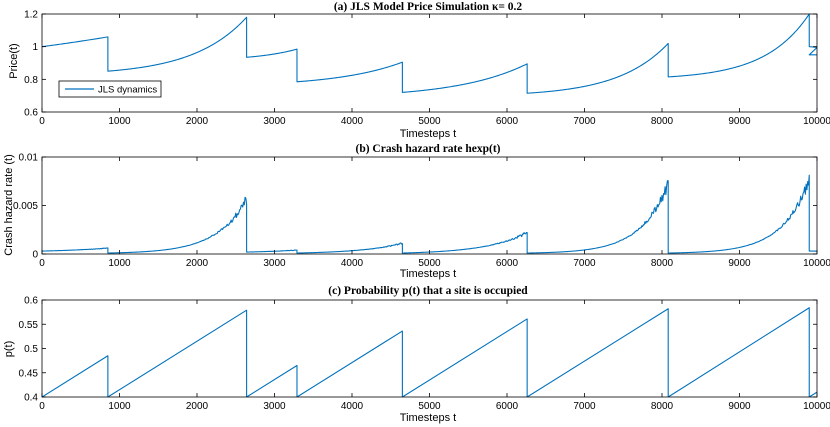 The width and height of the screenshot is (830, 427). Describe the element at coordinates (31, 398) in the screenshot. I see `y-tick-label-probability: 0.4` at that location.